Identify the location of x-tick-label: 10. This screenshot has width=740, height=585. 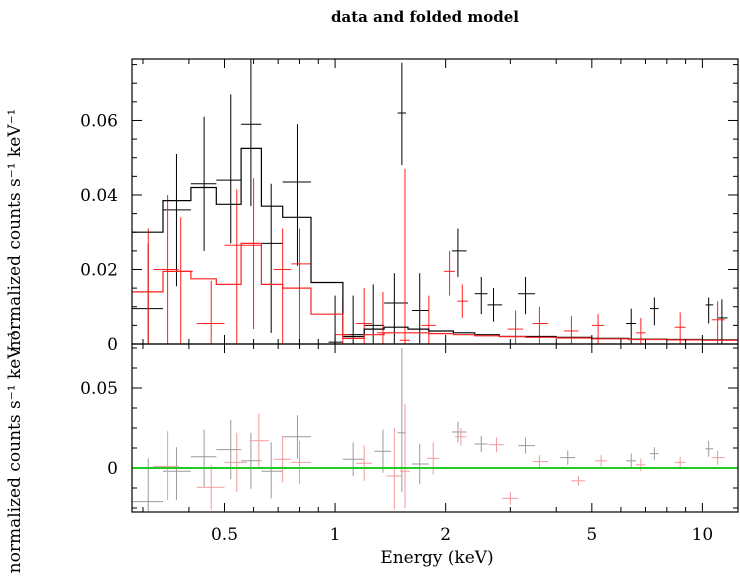
(703, 535).